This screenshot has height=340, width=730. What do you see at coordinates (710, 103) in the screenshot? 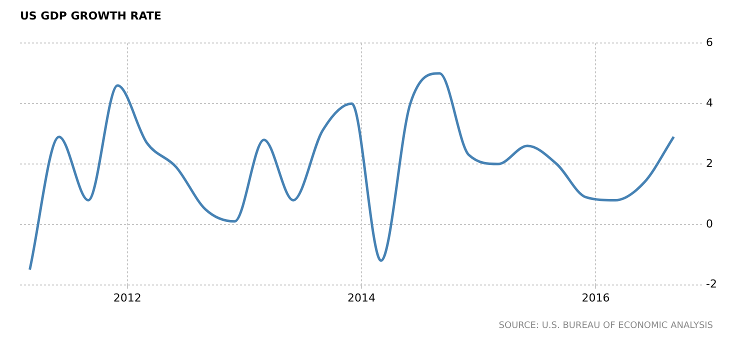
I see `y-tick-label: 4` at bounding box center [710, 103].